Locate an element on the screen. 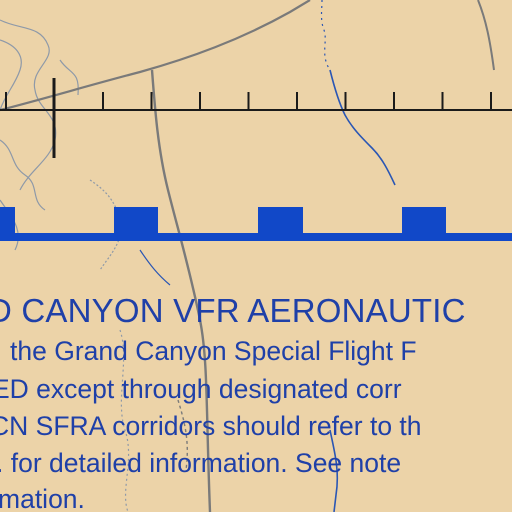 The image size is (512, 512). road-creek is located at coordinates (182, 435).